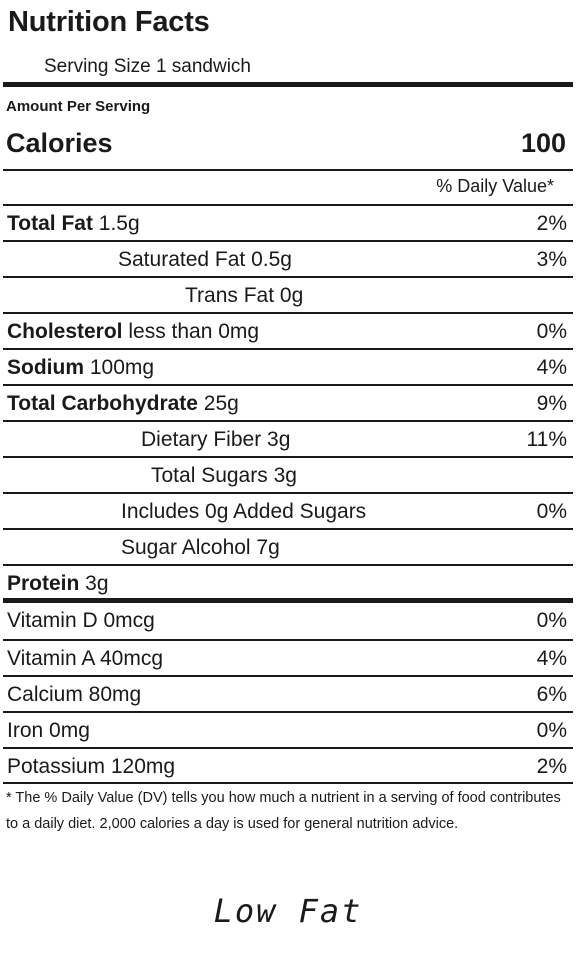  What do you see at coordinates (218, 403) in the screenshot?
I see `nutrient-amount: 25g` at bounding box center [218, 403].